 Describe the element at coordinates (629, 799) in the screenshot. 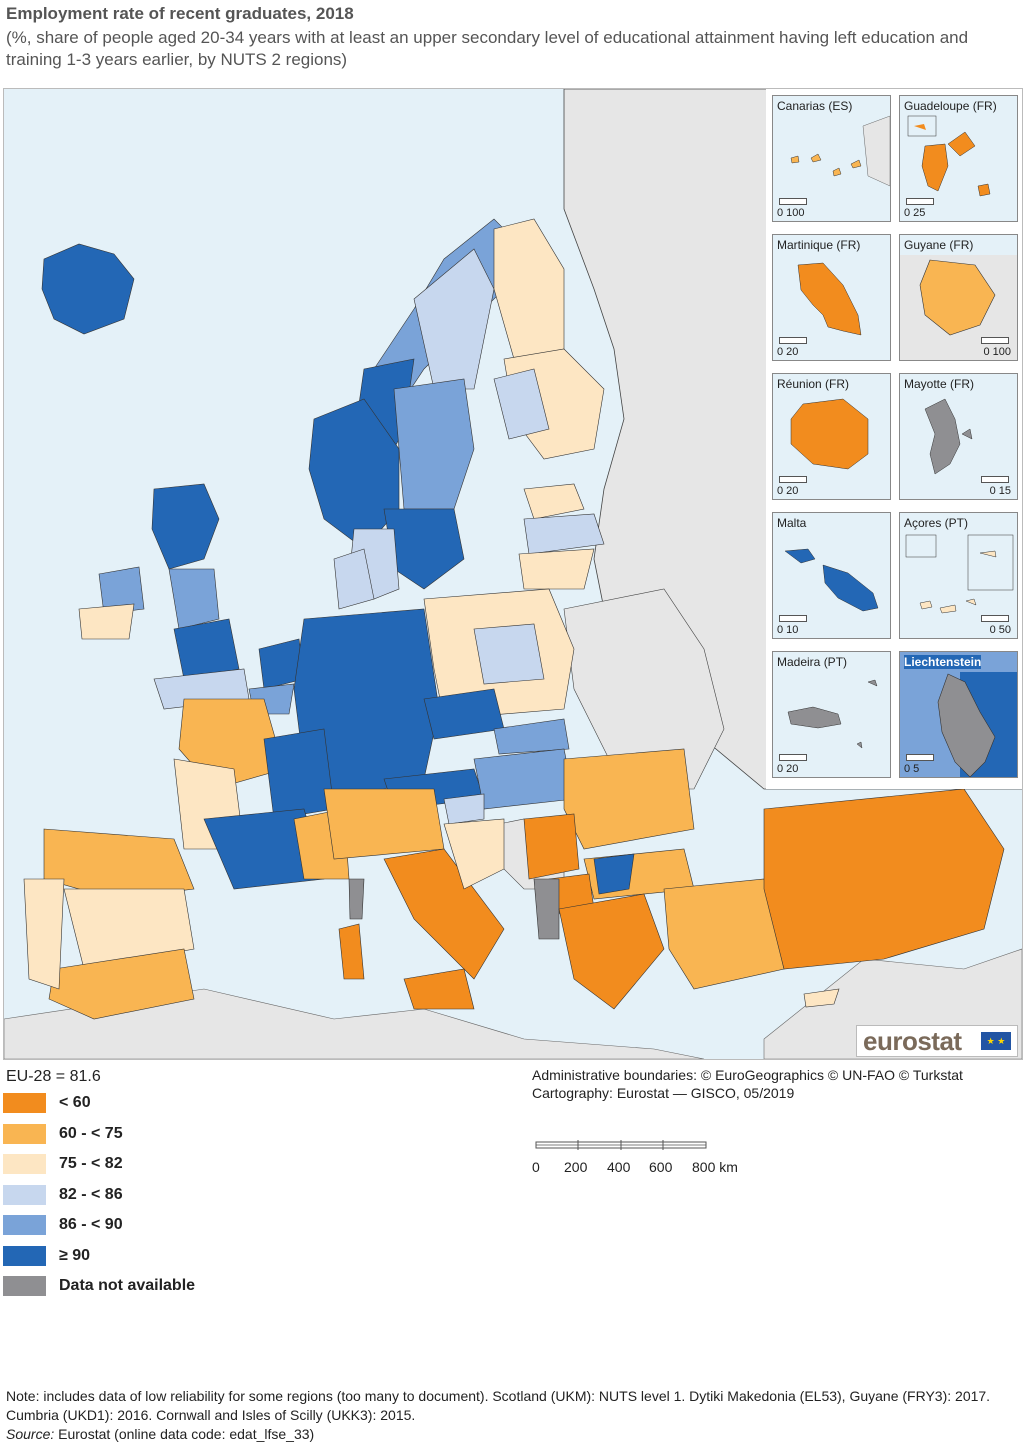

I see `romania` at that location.